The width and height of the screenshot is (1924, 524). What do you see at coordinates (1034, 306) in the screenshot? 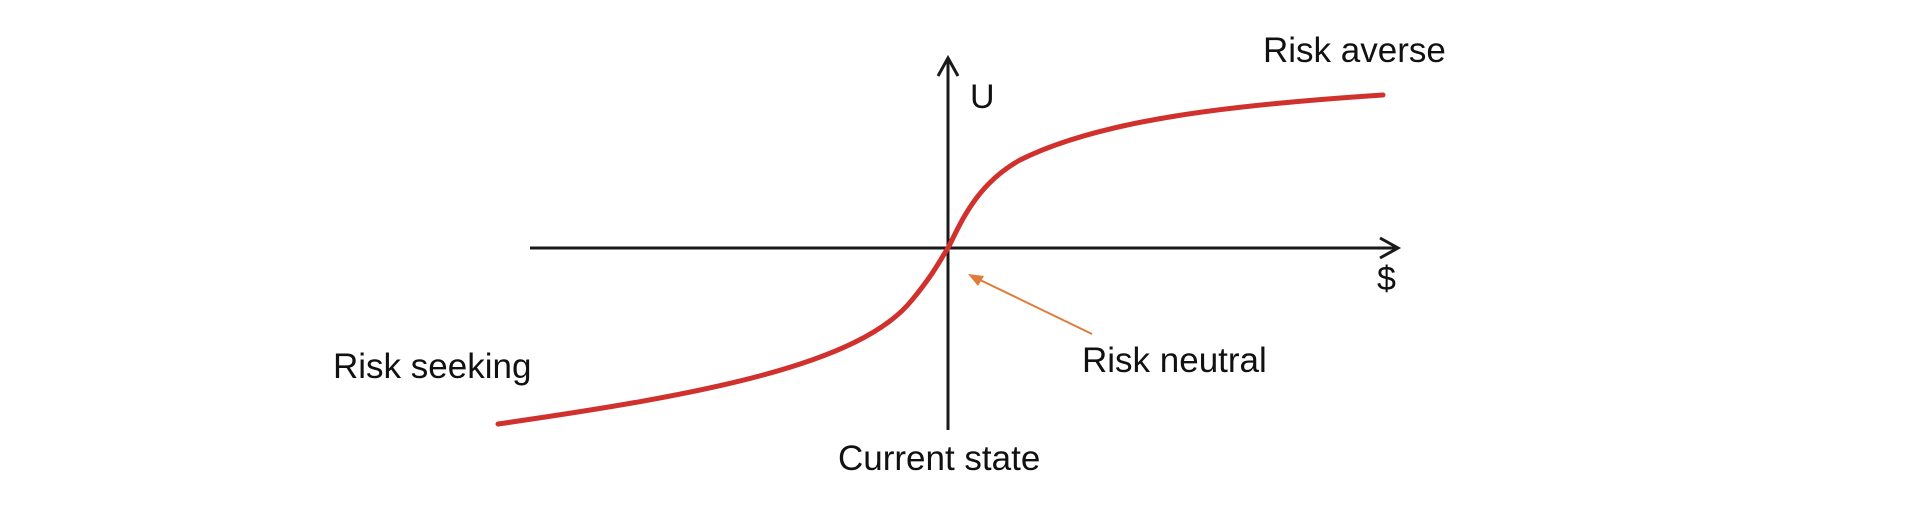
I see `risk-neutral-pointer-line` at bounding box center [1034, 306].